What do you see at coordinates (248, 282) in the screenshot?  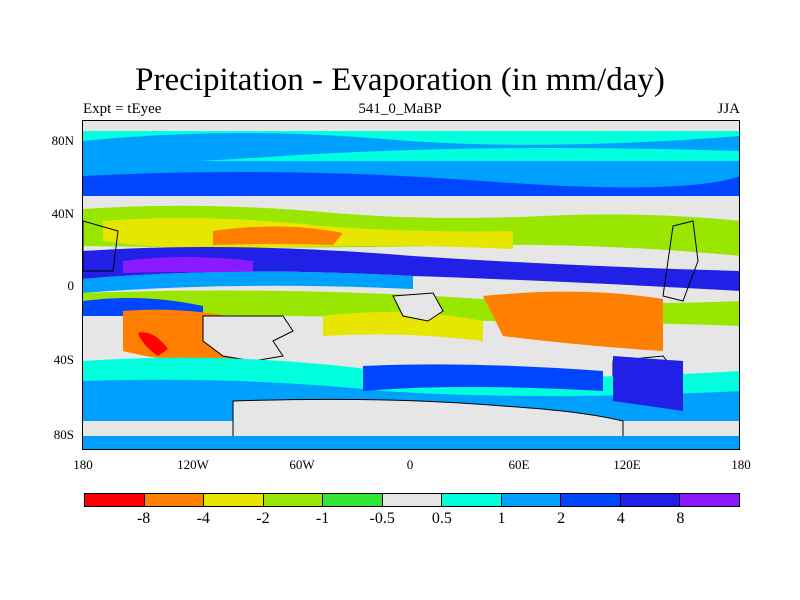 I see `itcz-fringe` at bounding box center [248, 282].